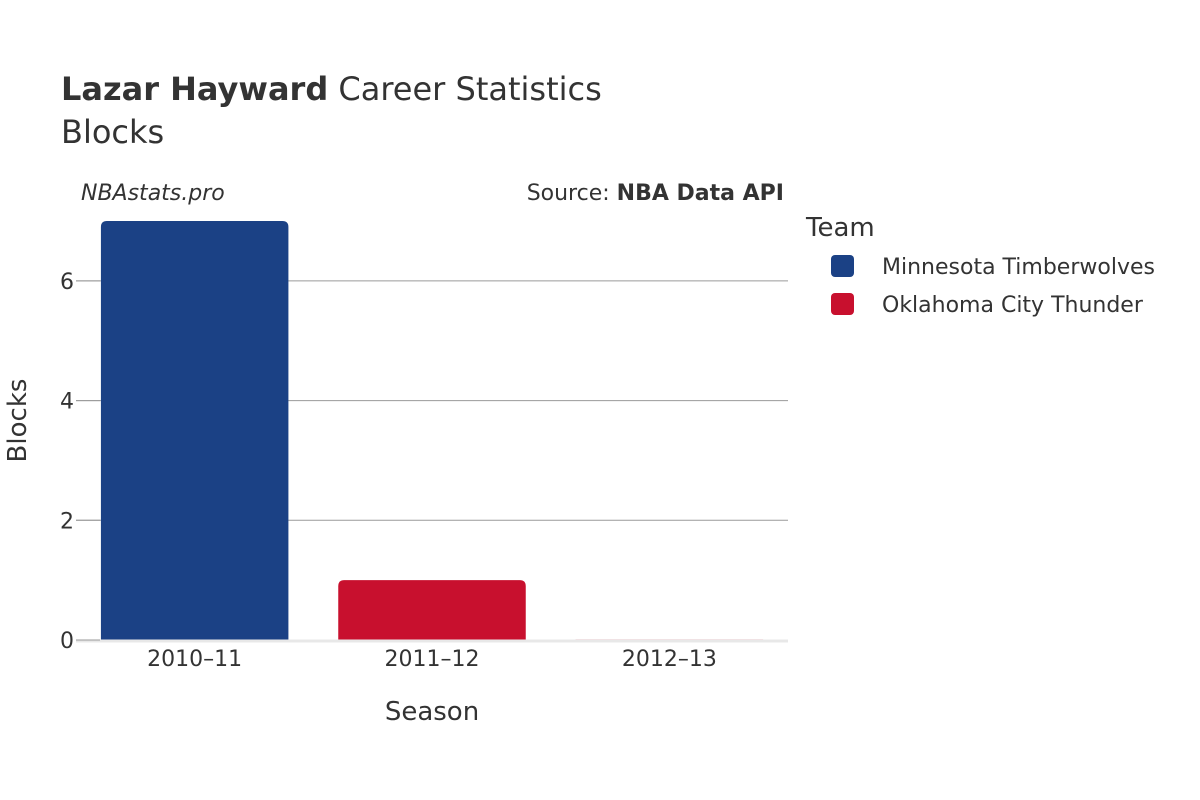 The width and height of the screenshot is (1200, 800). What do you see at coordinates (67, 282) in the screenshot?
I see `y-tick-label: 6` at bounding box center [67, 282].